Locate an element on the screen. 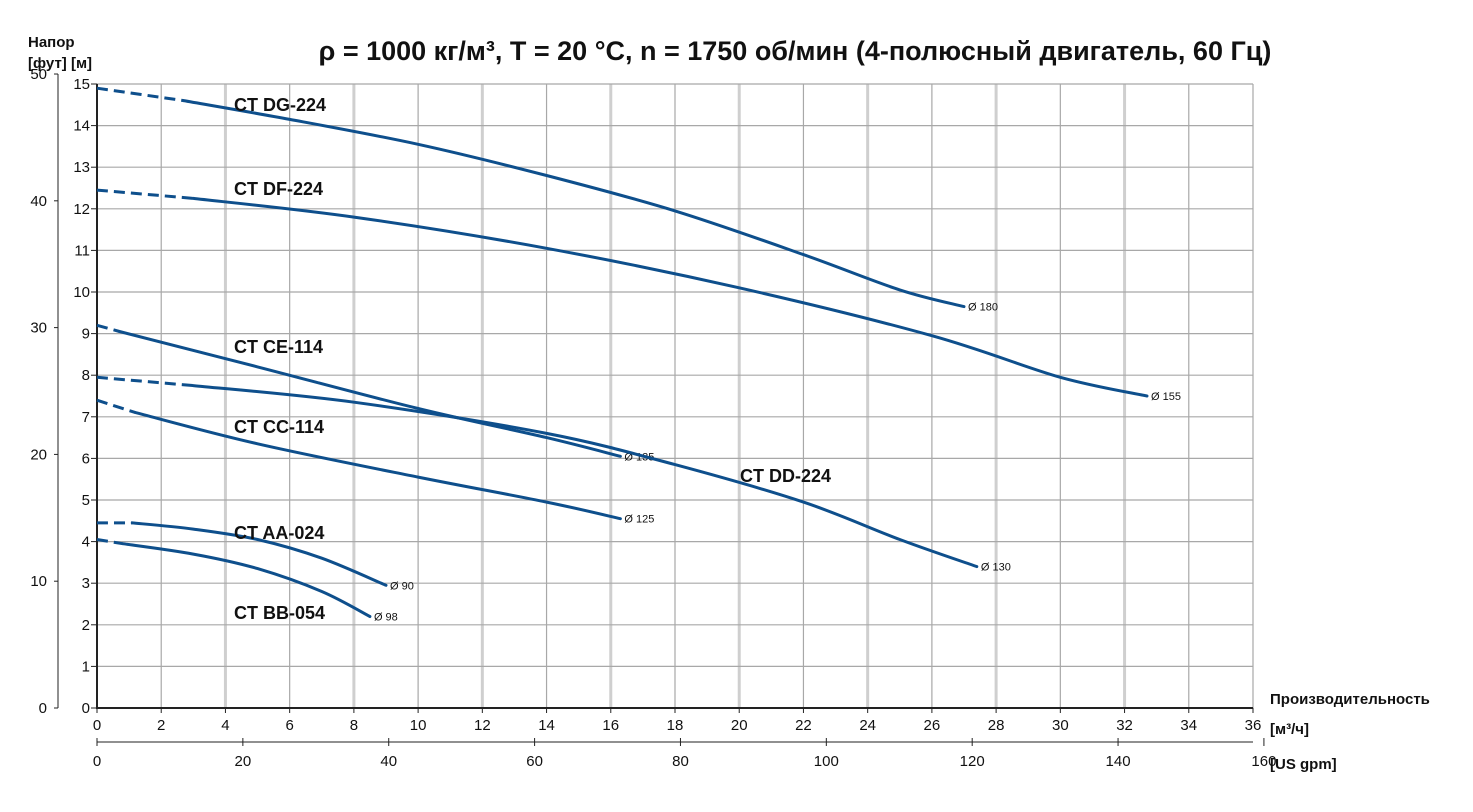 The height and width of the screenshot is (812, 1473). y-axis-label: Напор is located at coordinates (51, 42).